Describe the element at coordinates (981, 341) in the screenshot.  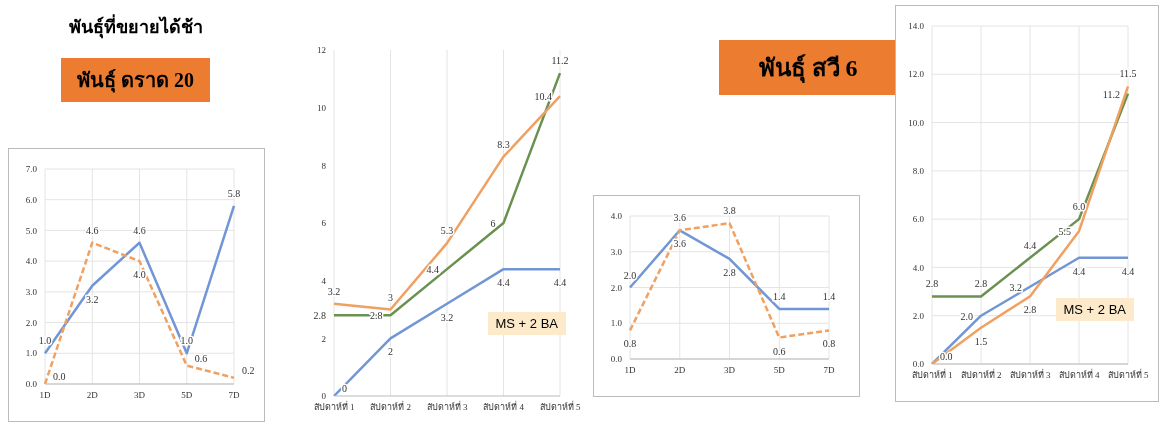
I see `data-label: 1.5` at that location.